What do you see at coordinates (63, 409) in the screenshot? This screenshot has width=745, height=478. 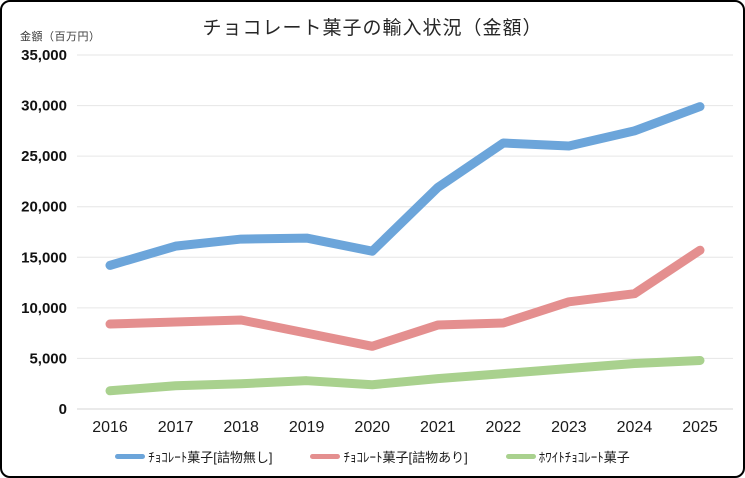 I see `y-tick-label: 0` at bounding box center [63, 409].